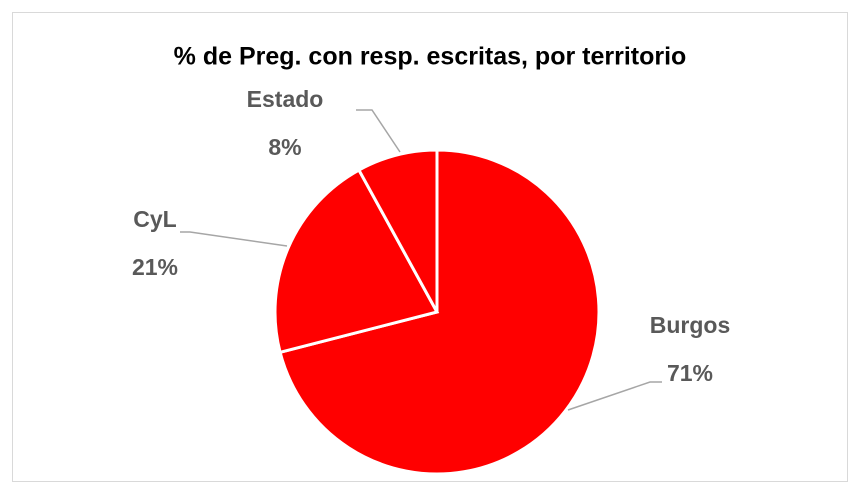  I want to click on value-label: 8%, so click(284, 147).